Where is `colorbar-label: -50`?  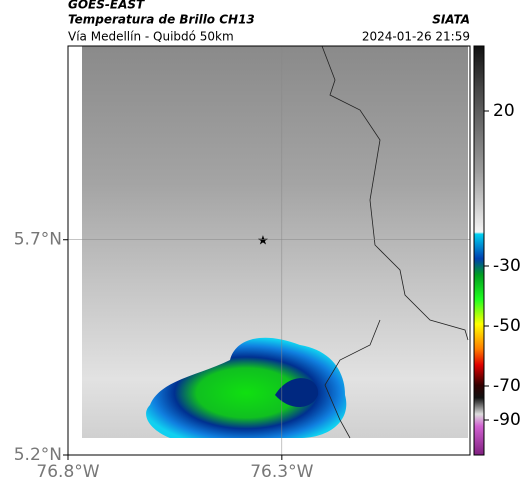 colorbar-label: -50 is located at coordinates (507, 326).